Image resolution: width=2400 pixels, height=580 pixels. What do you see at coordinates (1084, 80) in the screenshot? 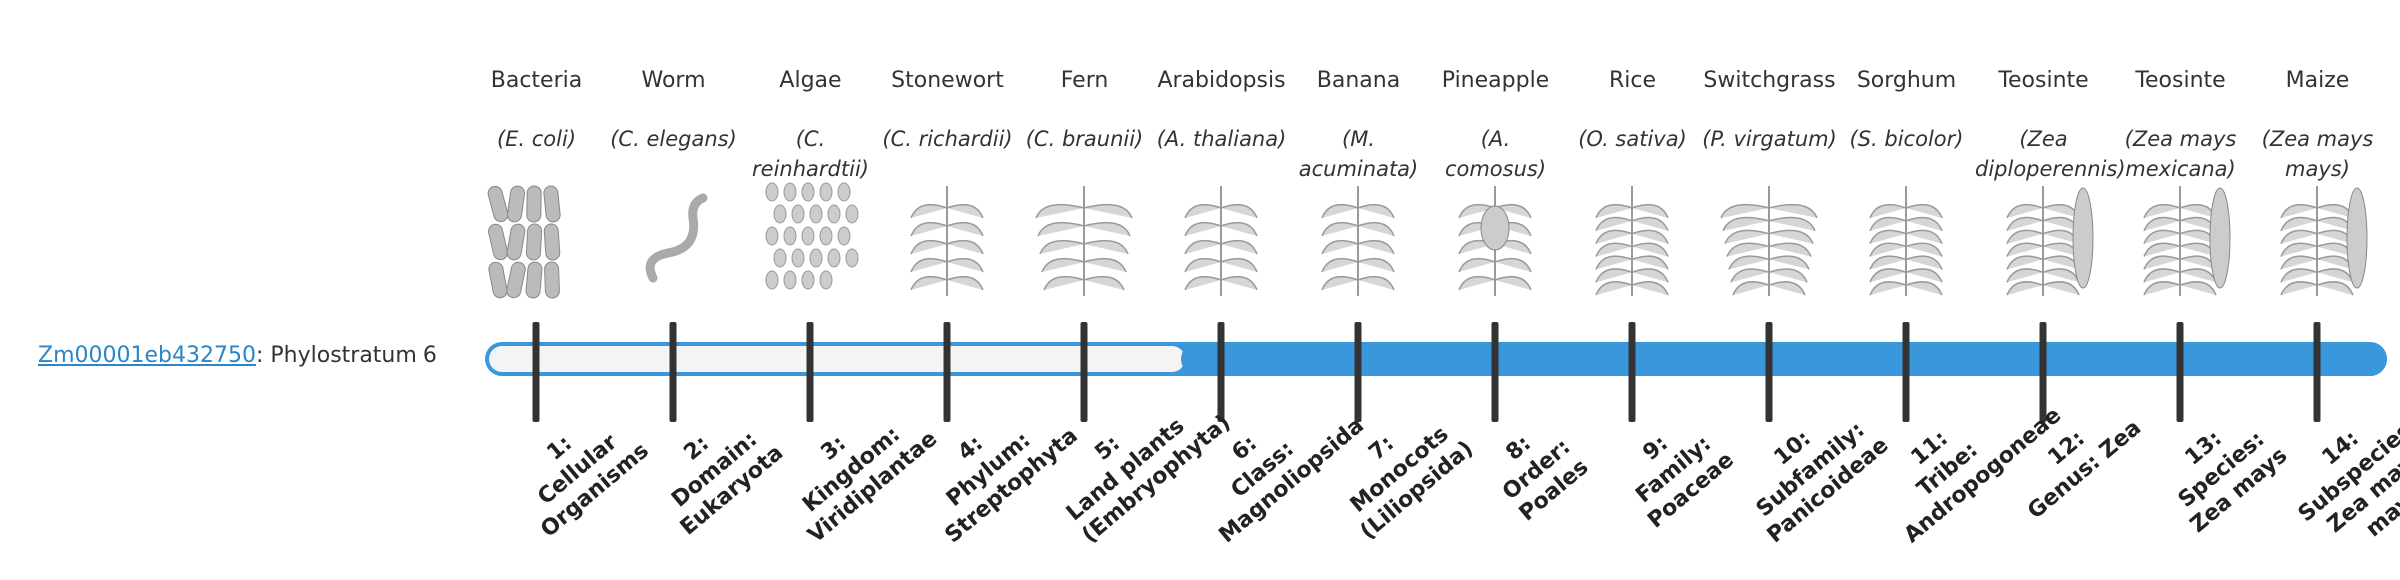
I see `organism-name: Fern` at bounding box center [1084, 80].